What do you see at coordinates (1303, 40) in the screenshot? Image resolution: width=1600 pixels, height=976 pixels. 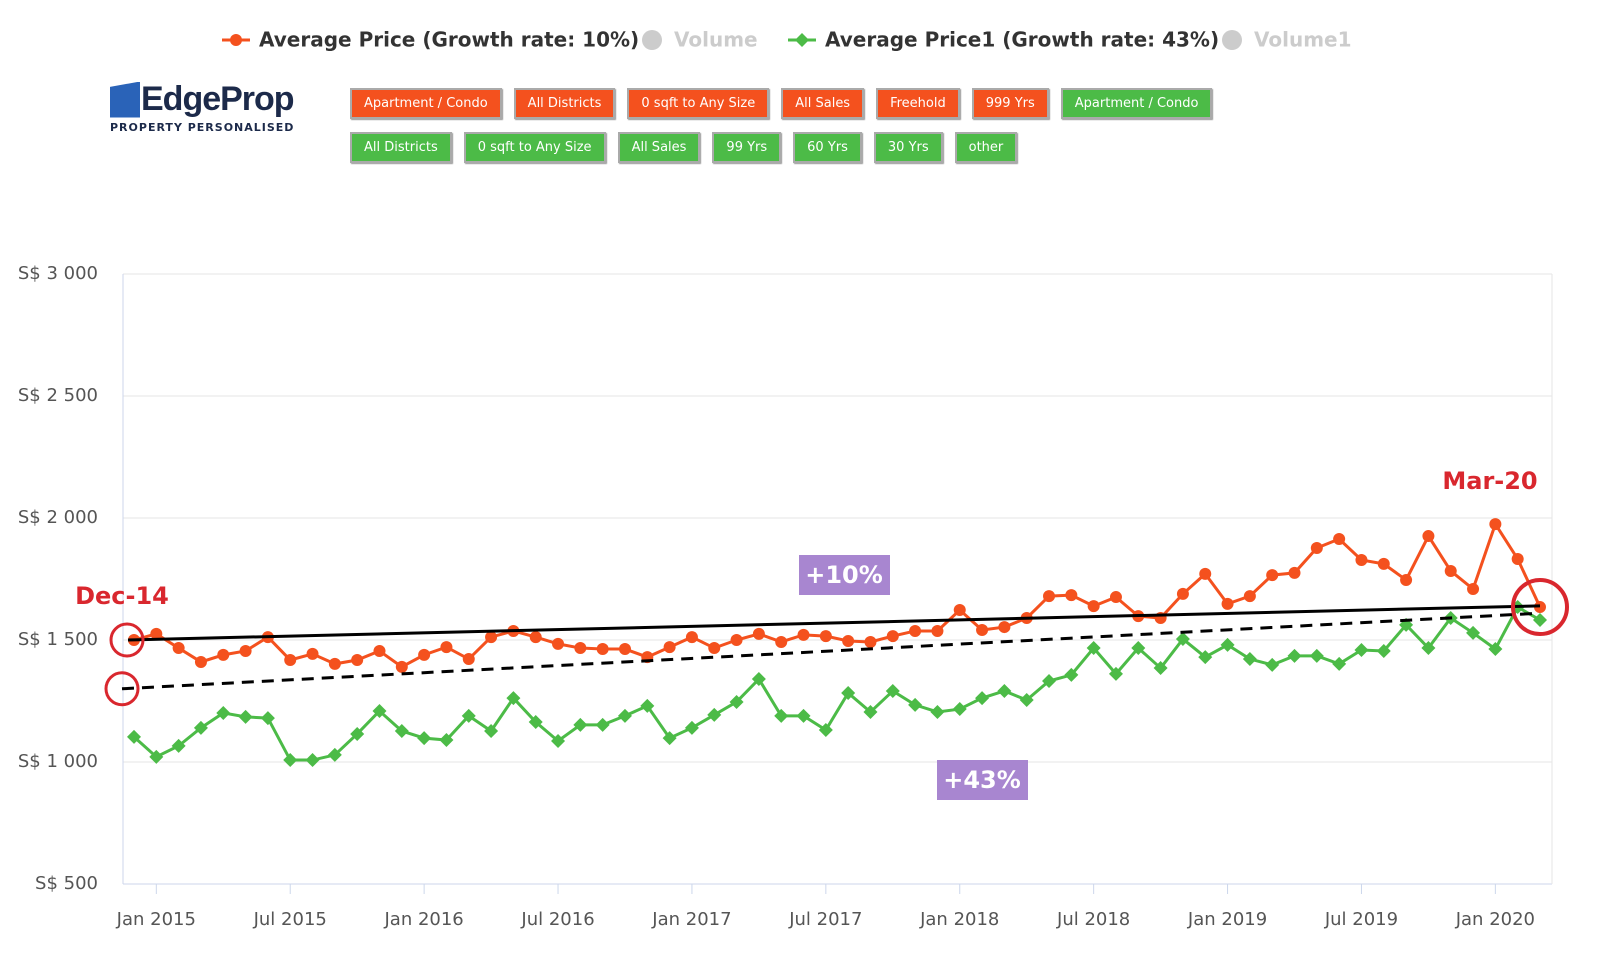 I see `legend-label: Volume1` at bounding box center [1303, 40].